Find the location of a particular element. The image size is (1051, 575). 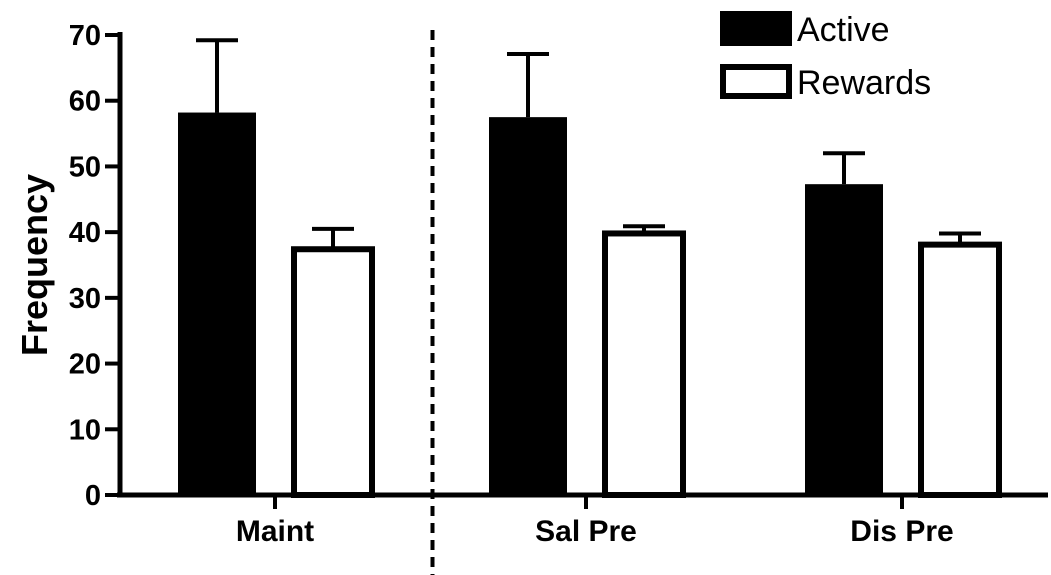

y-tick-label-40: 40 is located at coordinates (85, 233).